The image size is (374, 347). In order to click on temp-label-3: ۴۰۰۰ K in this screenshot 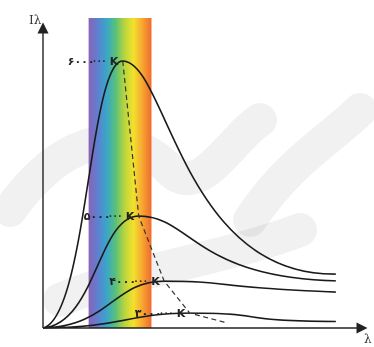, I will do `click(134, 281)`.